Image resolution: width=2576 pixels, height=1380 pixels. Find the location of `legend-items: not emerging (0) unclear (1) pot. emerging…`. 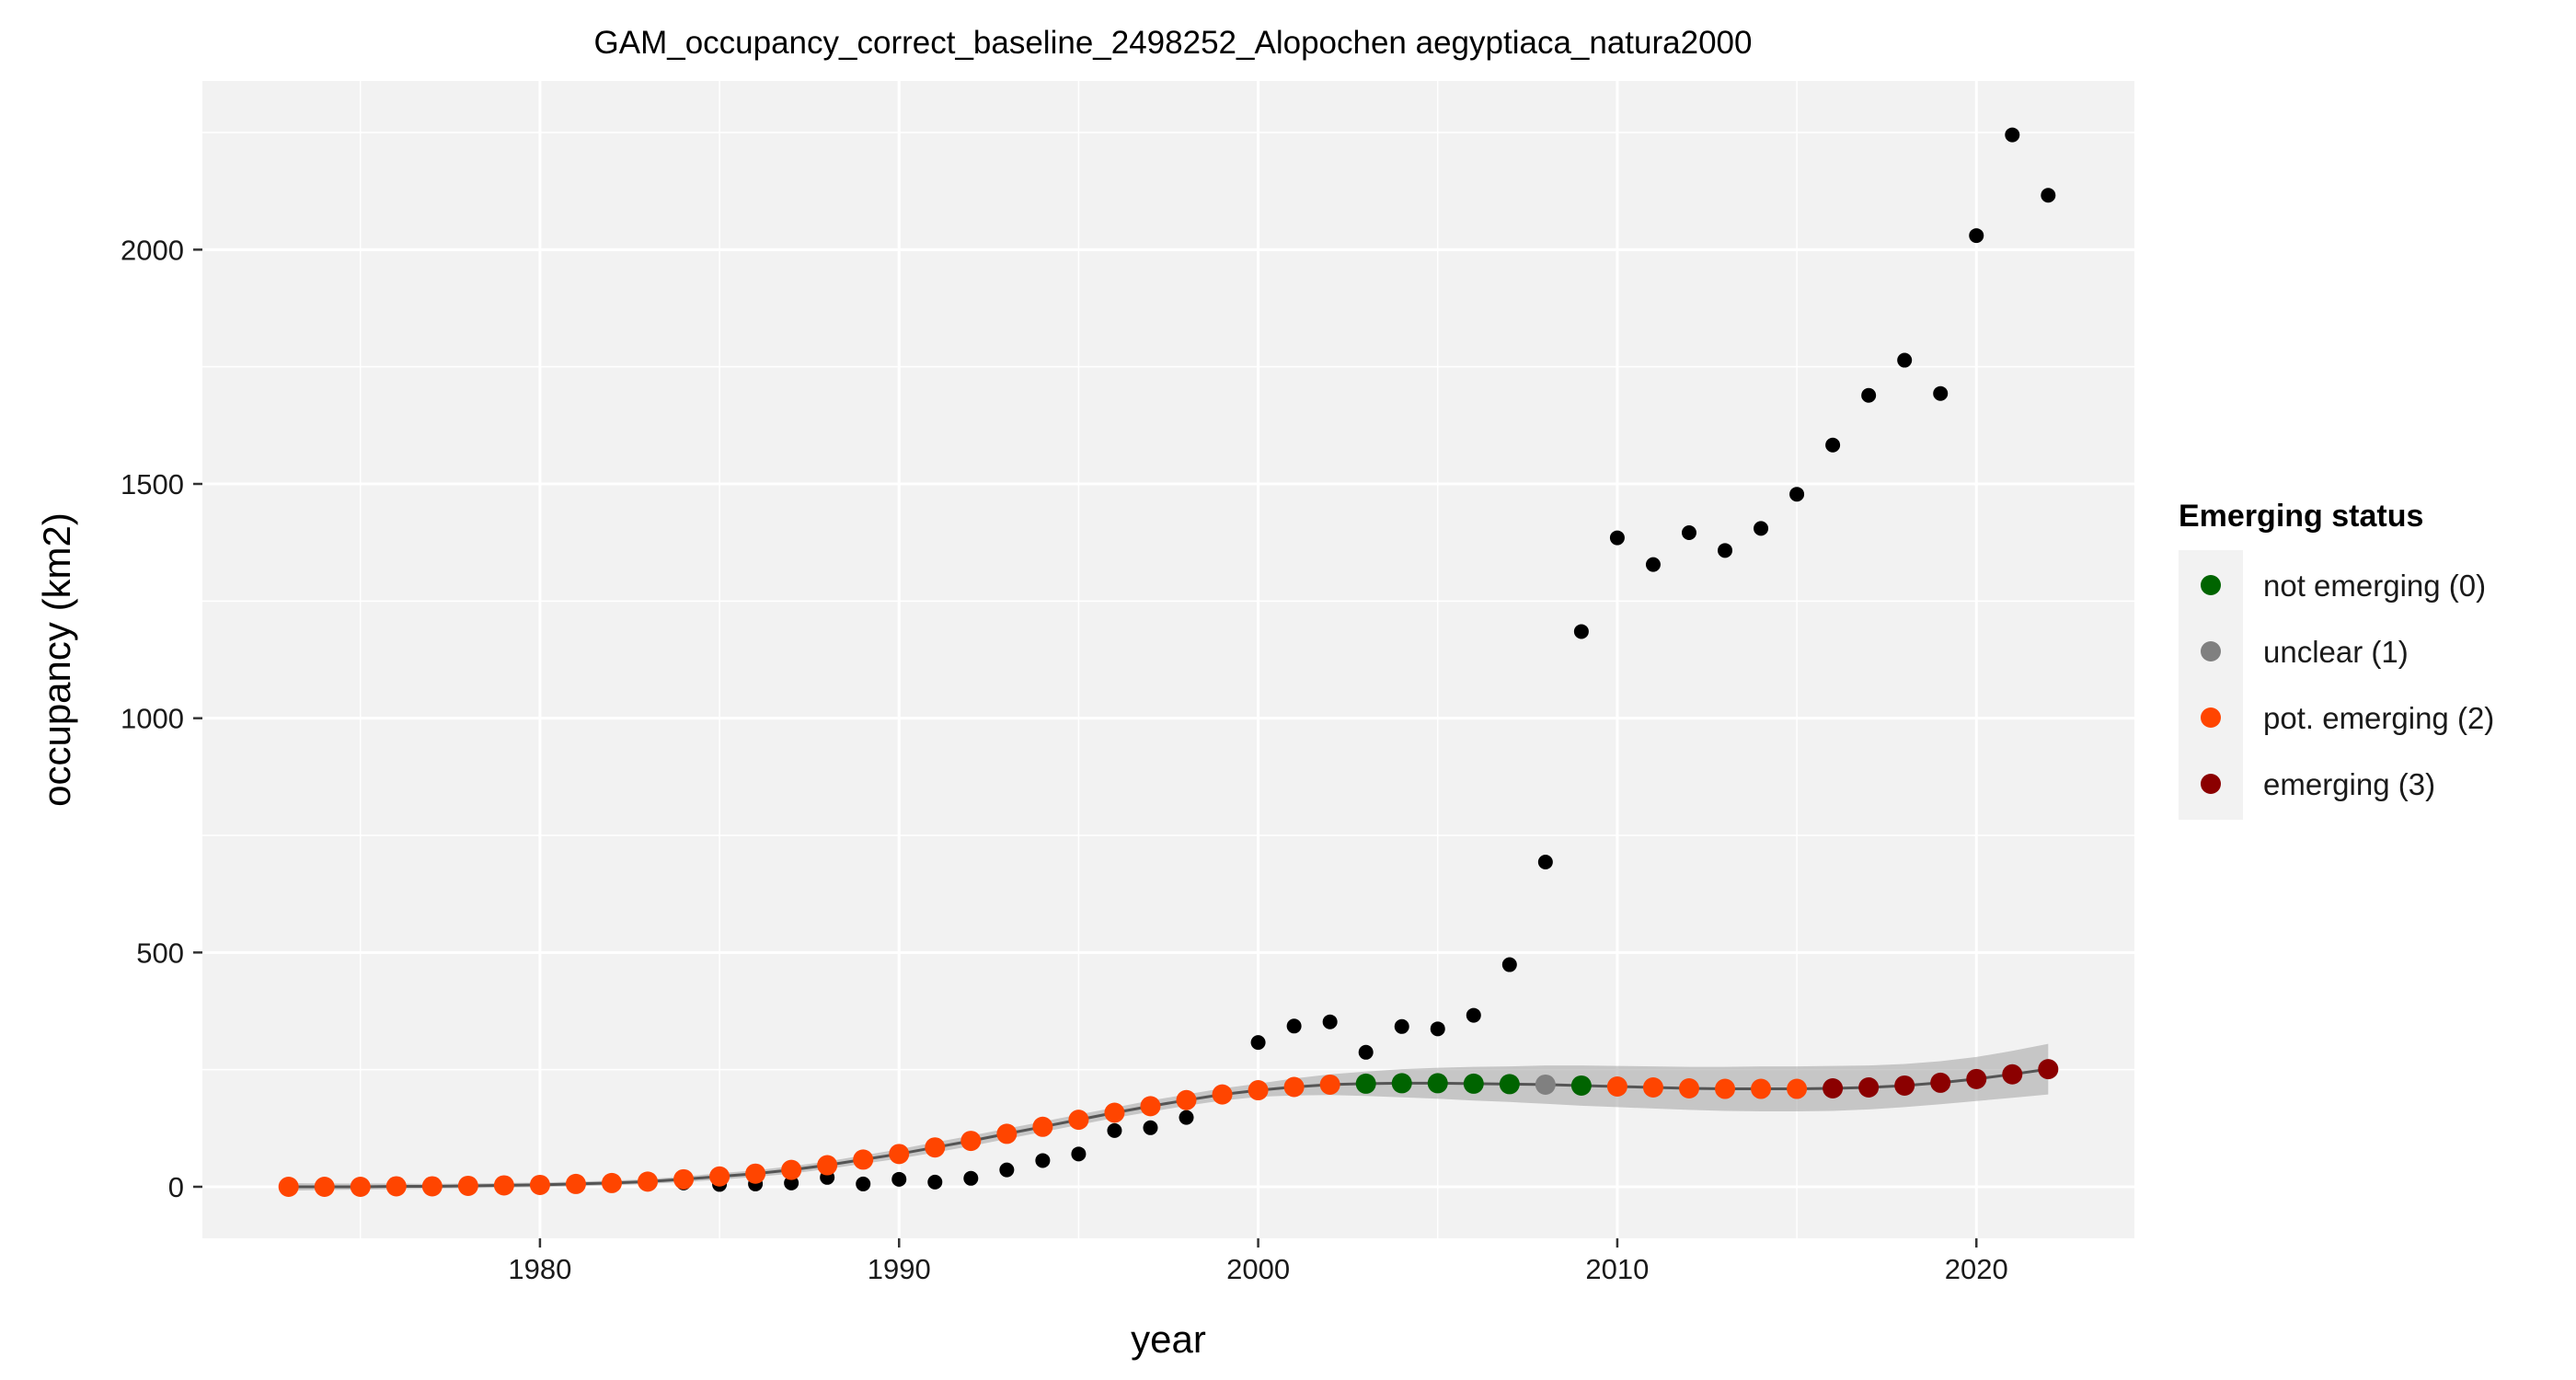

legend-items: not emerging (0) unclear (1) pot. emerging… is located at coordinates (2347, 685).